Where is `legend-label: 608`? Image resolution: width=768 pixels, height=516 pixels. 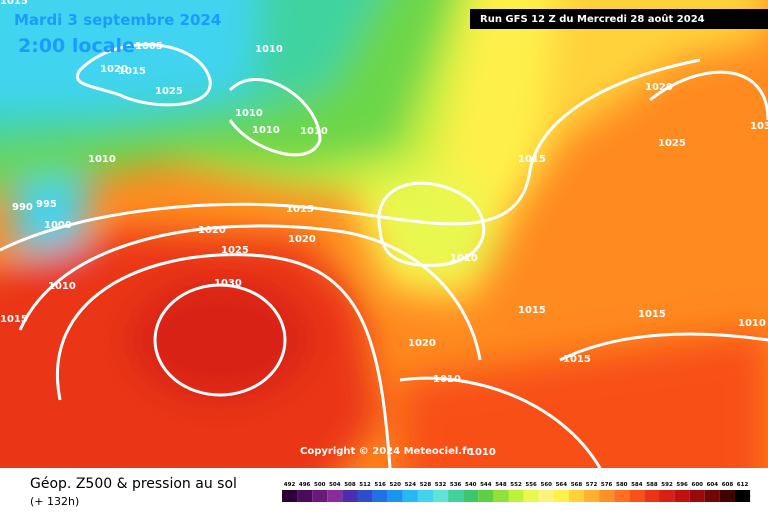
legend-label: 608 is located at coordinates (728, 485).